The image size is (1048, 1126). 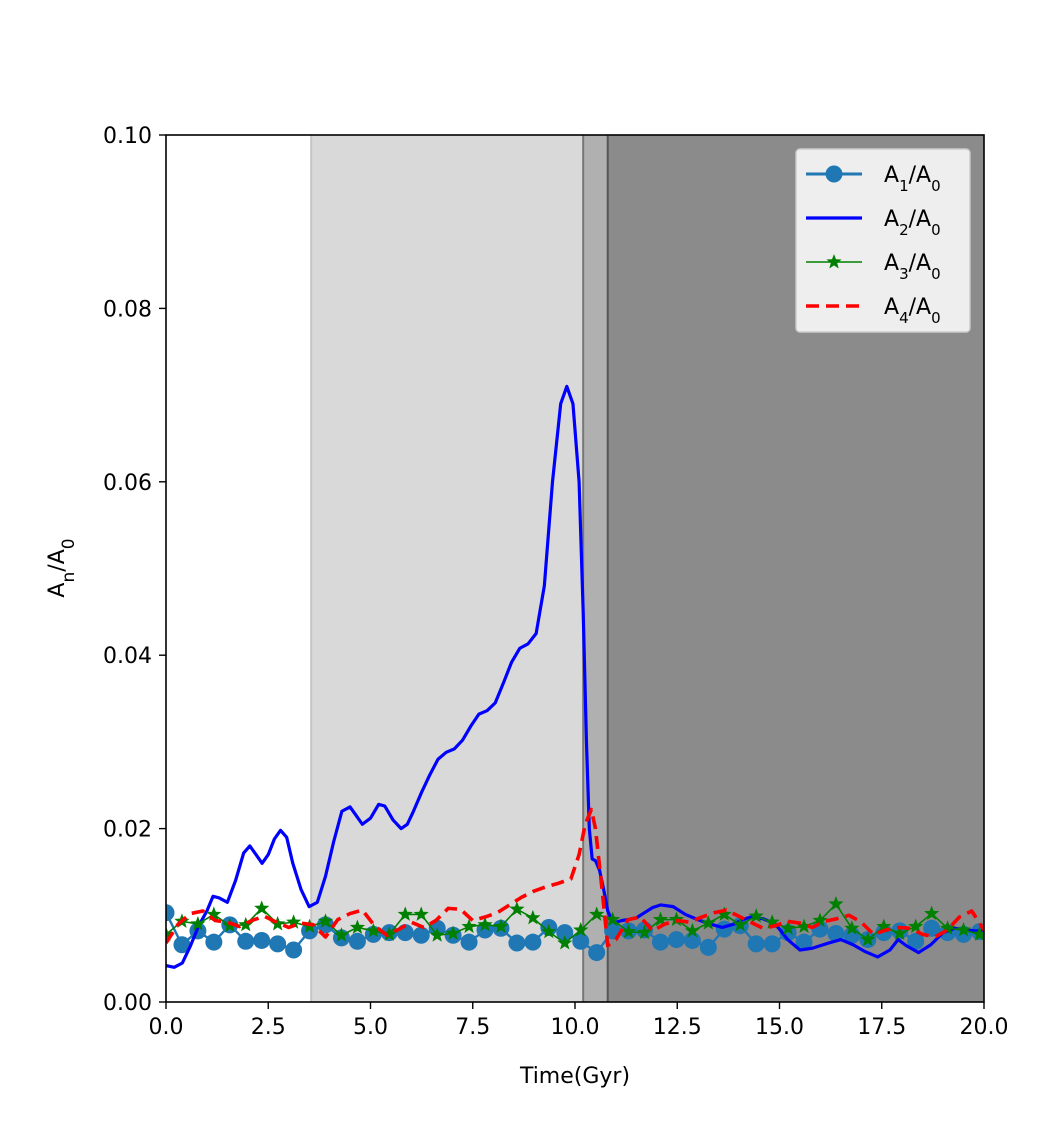 I want to click on x-tick-label: 15.0, so click(x=779, y=1027).